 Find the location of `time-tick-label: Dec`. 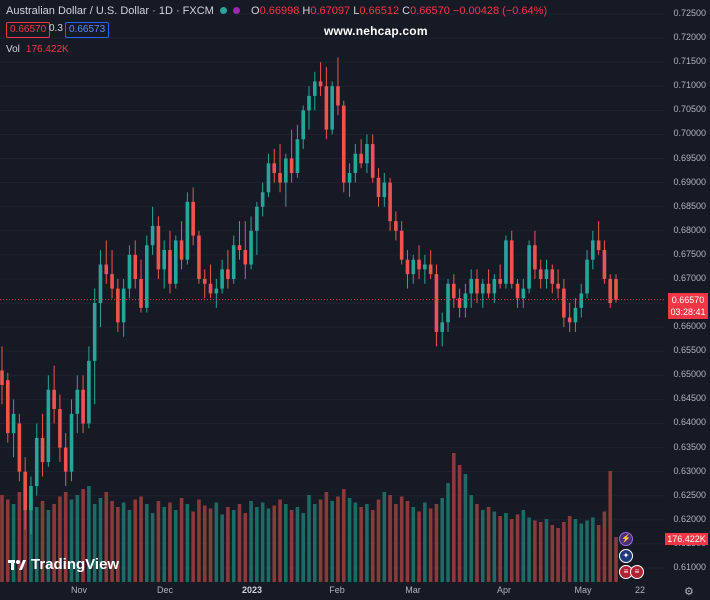

time-tick-label: Dec is located at coordinates (165, 590).